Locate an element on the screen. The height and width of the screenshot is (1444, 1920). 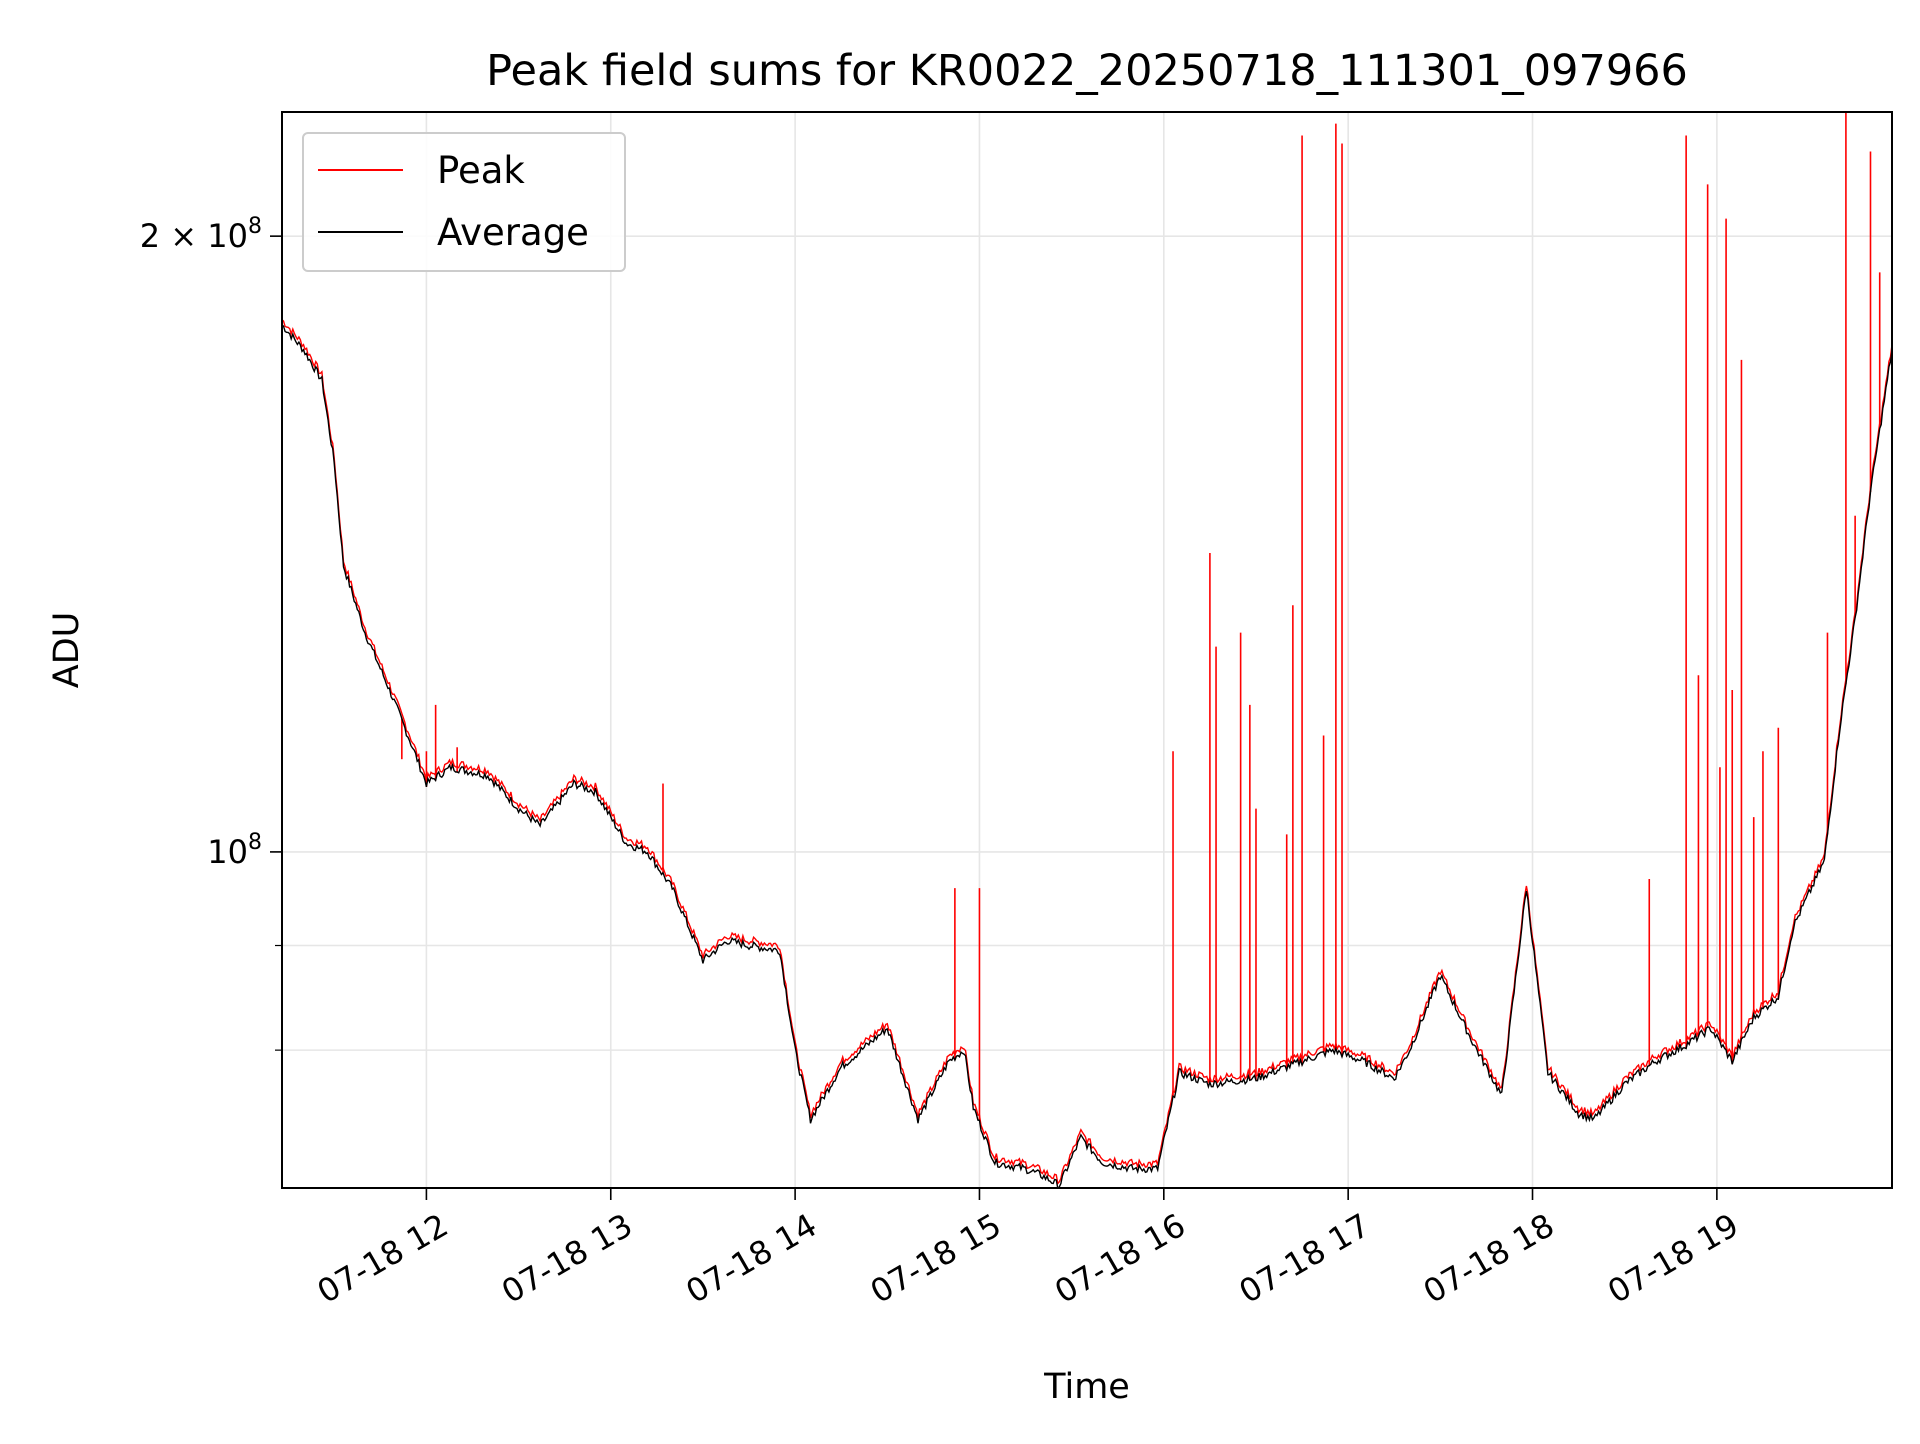
legend: Peak Average is located at coordinates (464, 202).